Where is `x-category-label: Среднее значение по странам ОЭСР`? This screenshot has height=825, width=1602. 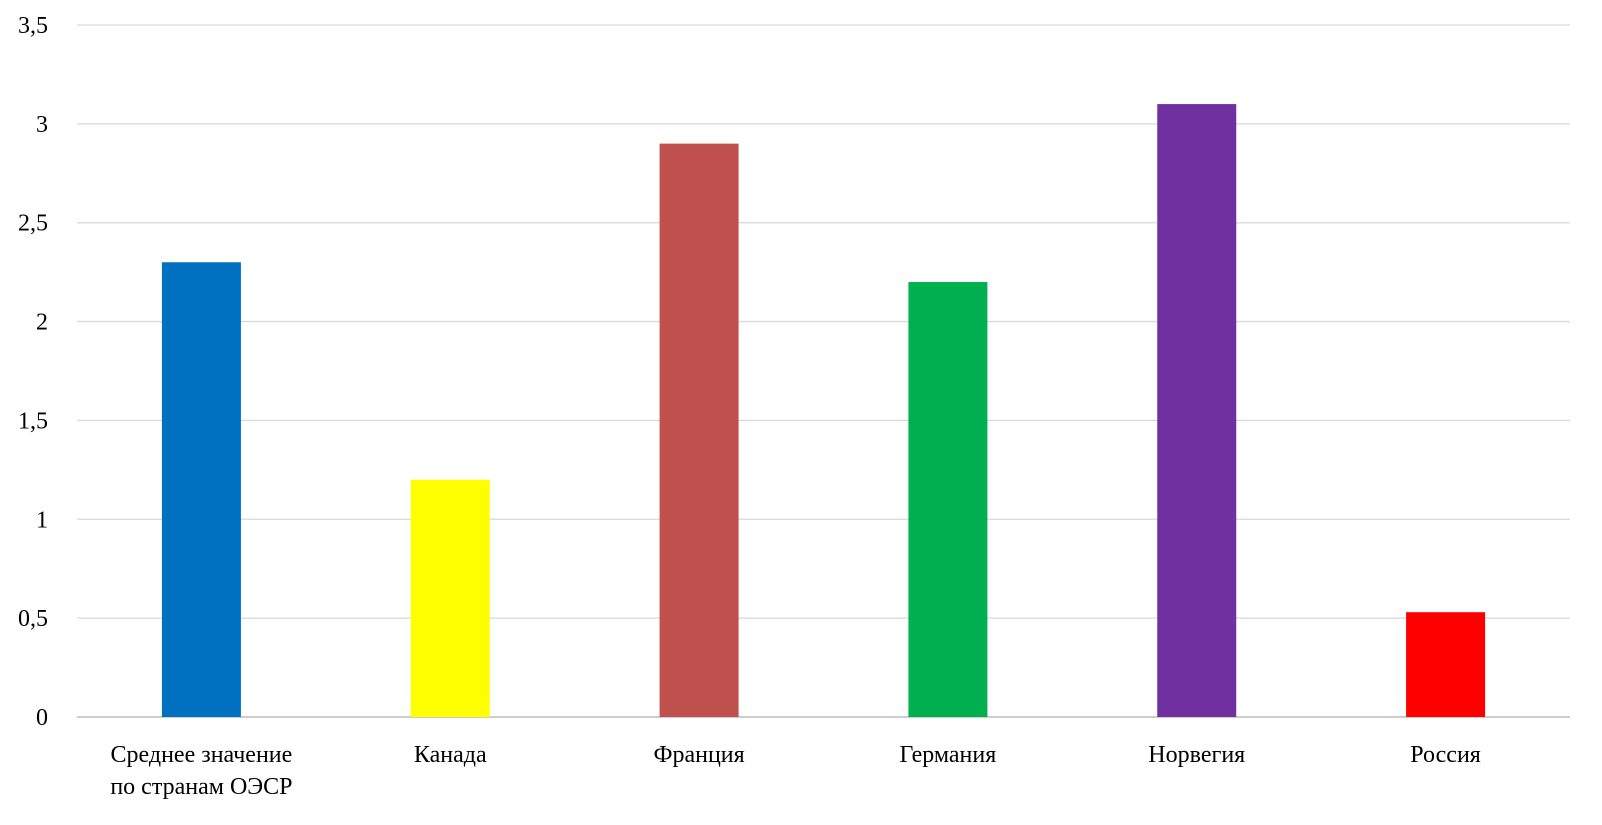
x-category-label: Среднее значение по странам ОЭСР is located at coordinates (201, 771).